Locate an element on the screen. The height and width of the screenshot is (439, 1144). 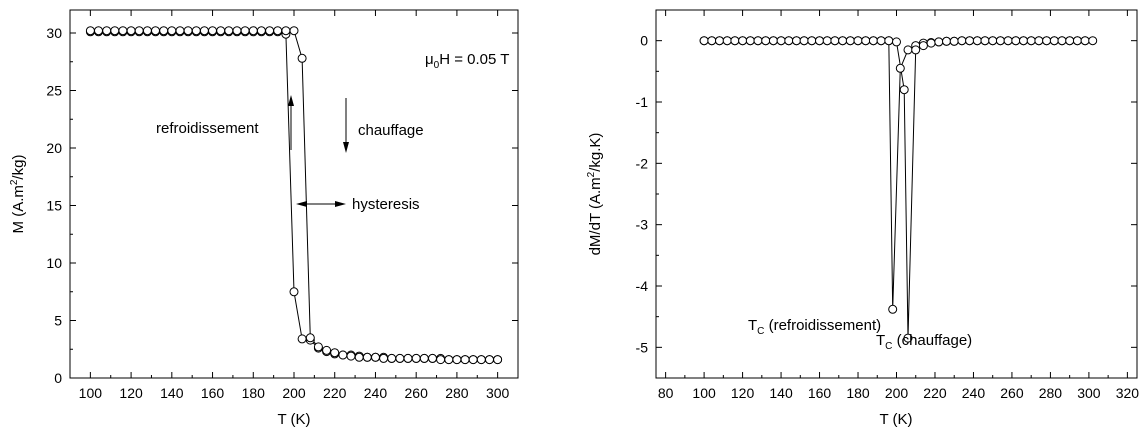
x-tick-label: 260 is located at coordinates (1012, 393).